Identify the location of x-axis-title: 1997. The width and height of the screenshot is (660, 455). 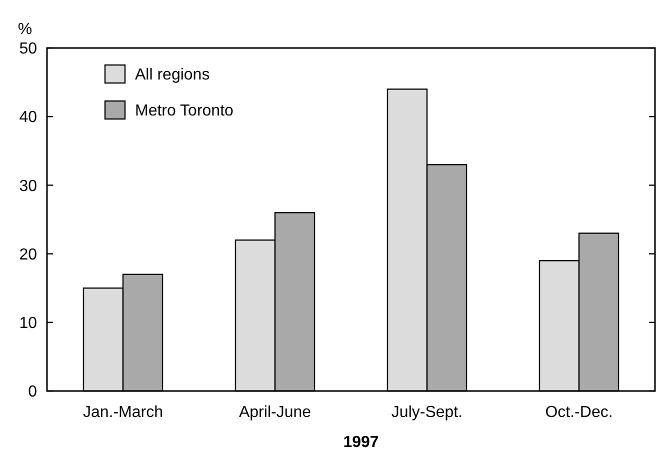
(361, 442).